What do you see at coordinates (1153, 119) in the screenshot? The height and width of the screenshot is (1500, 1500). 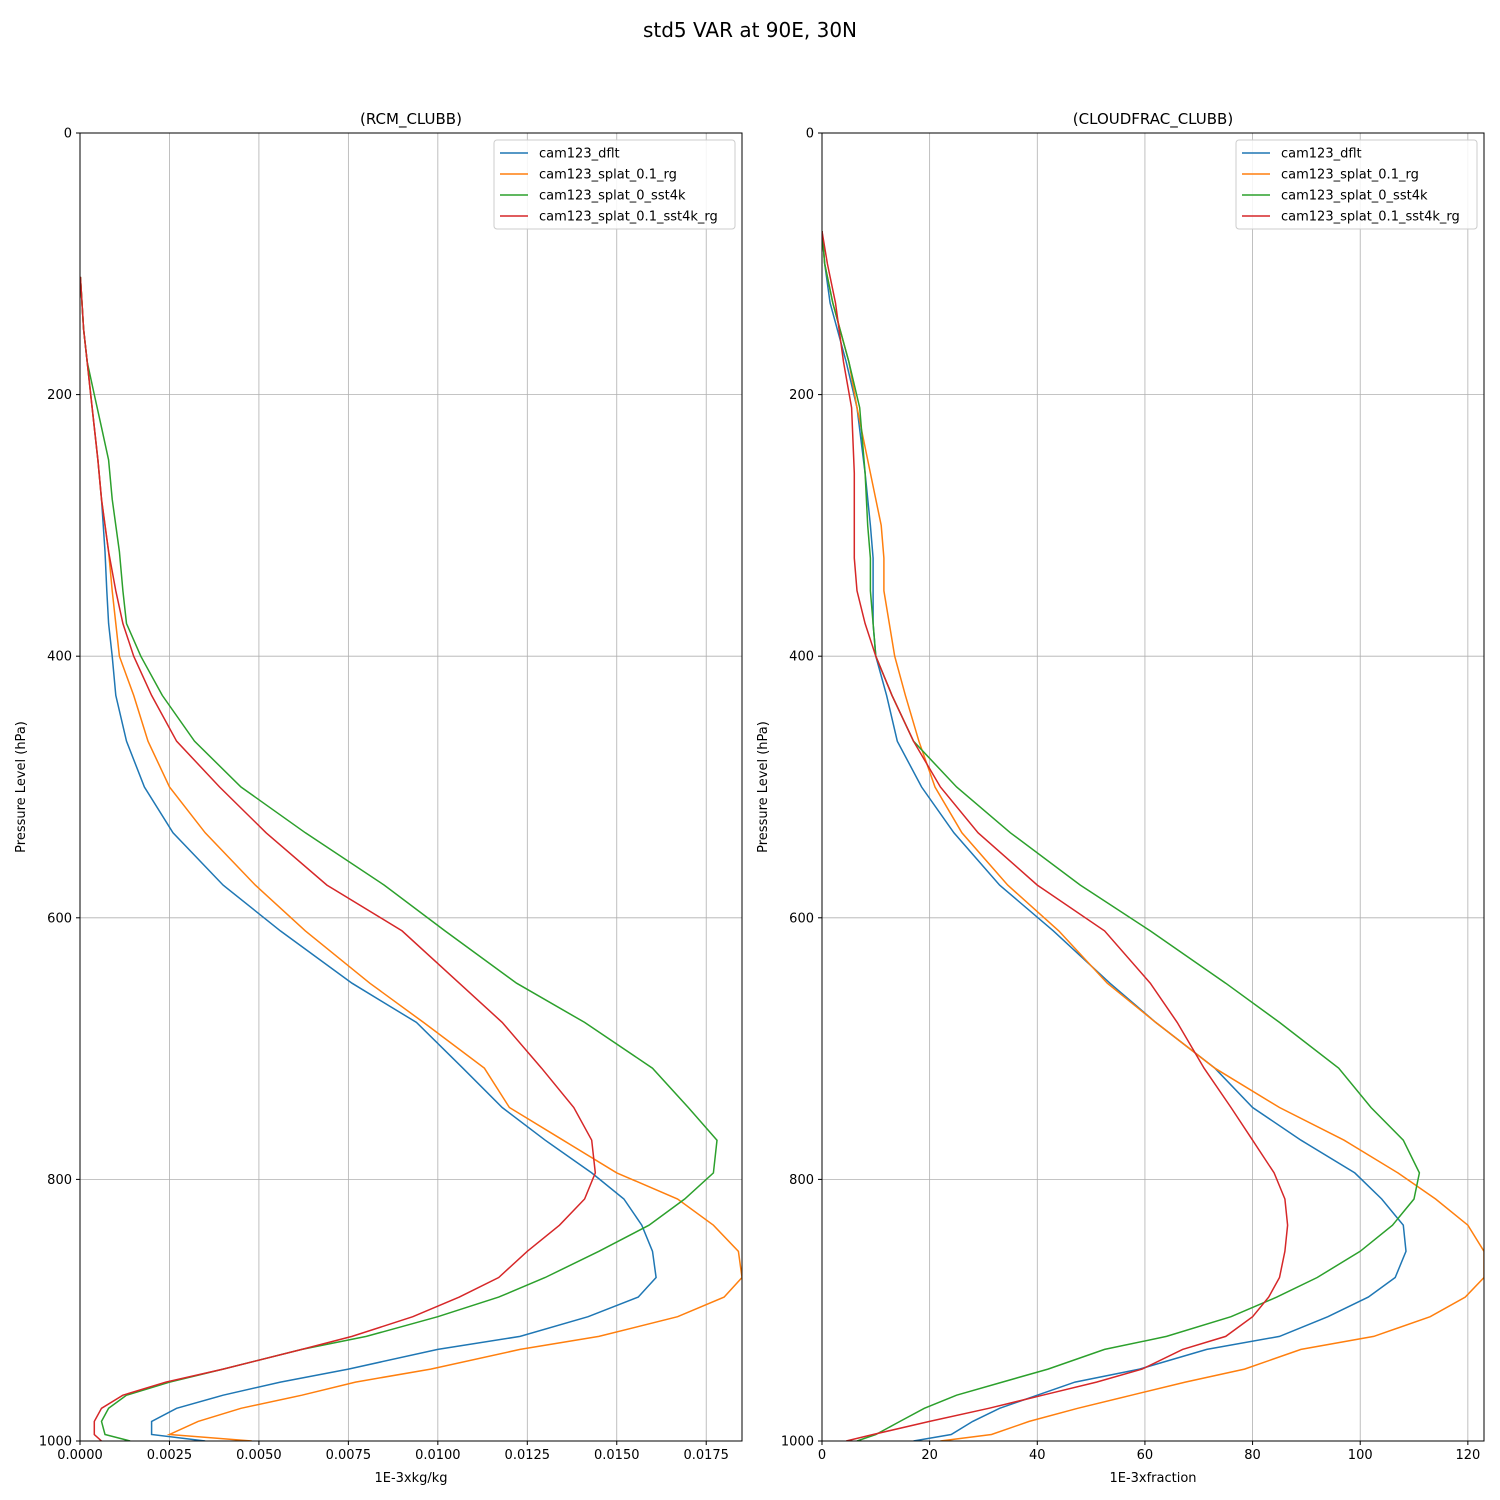 I see `subplot-title: (CLOUDFRAC_CLUBB)` at bounding box center [1153, 119].